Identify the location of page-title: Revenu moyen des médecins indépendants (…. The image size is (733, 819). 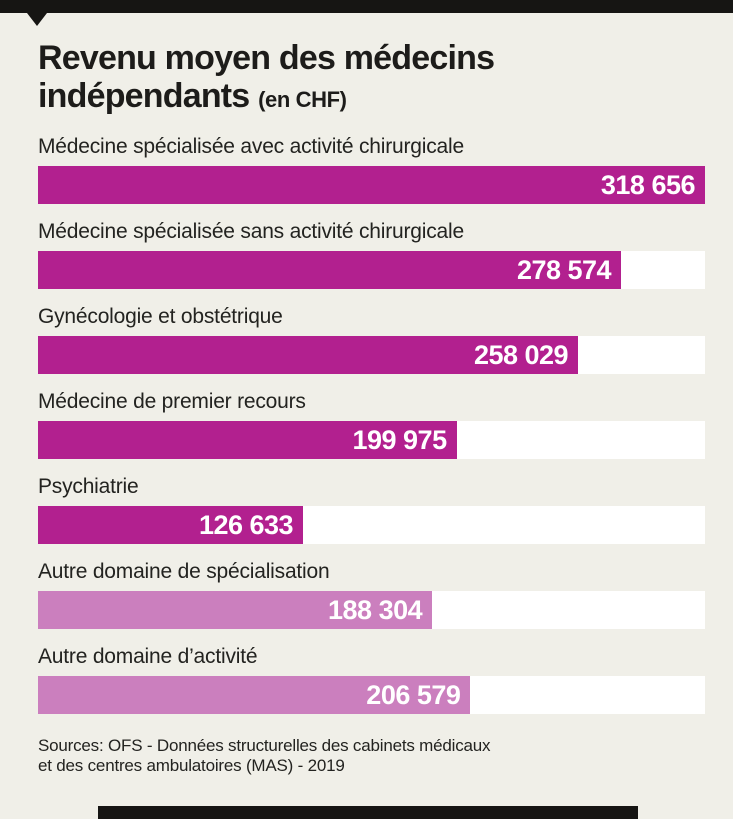
(371, 79).